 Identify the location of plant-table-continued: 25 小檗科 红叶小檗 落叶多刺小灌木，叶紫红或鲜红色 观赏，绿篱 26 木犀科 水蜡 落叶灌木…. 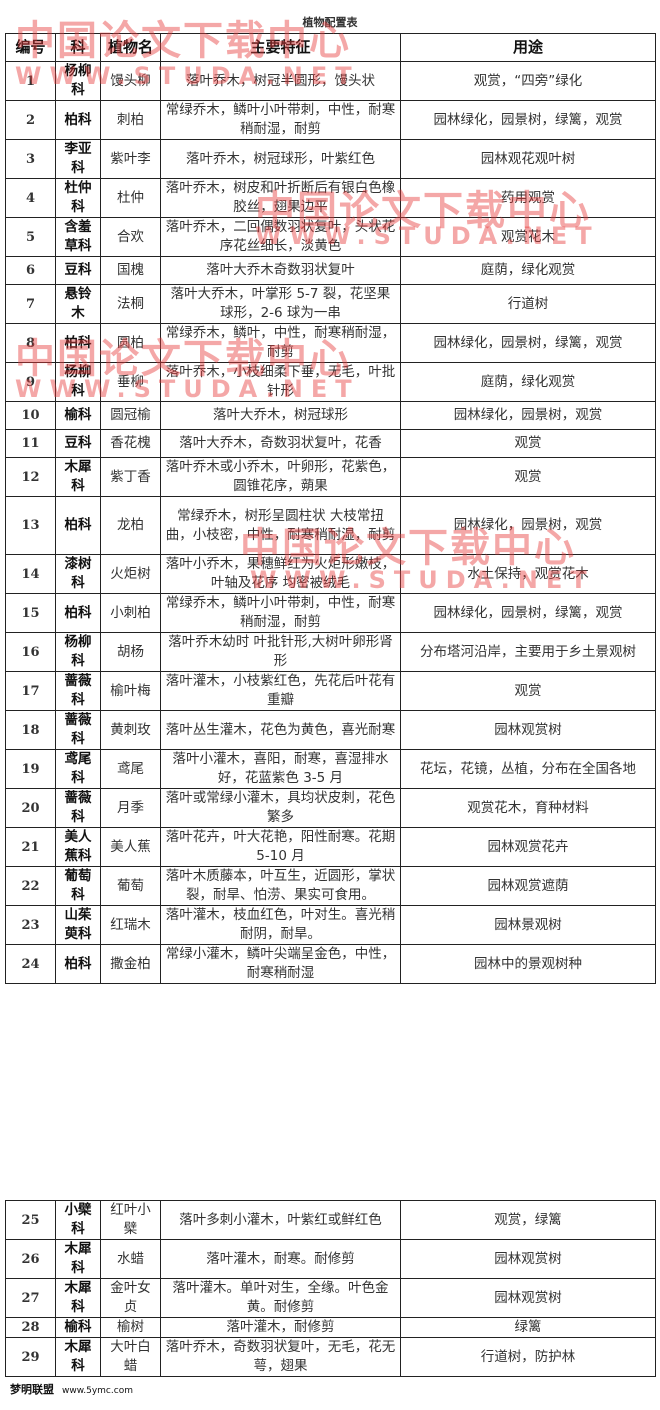
(330, 1288).